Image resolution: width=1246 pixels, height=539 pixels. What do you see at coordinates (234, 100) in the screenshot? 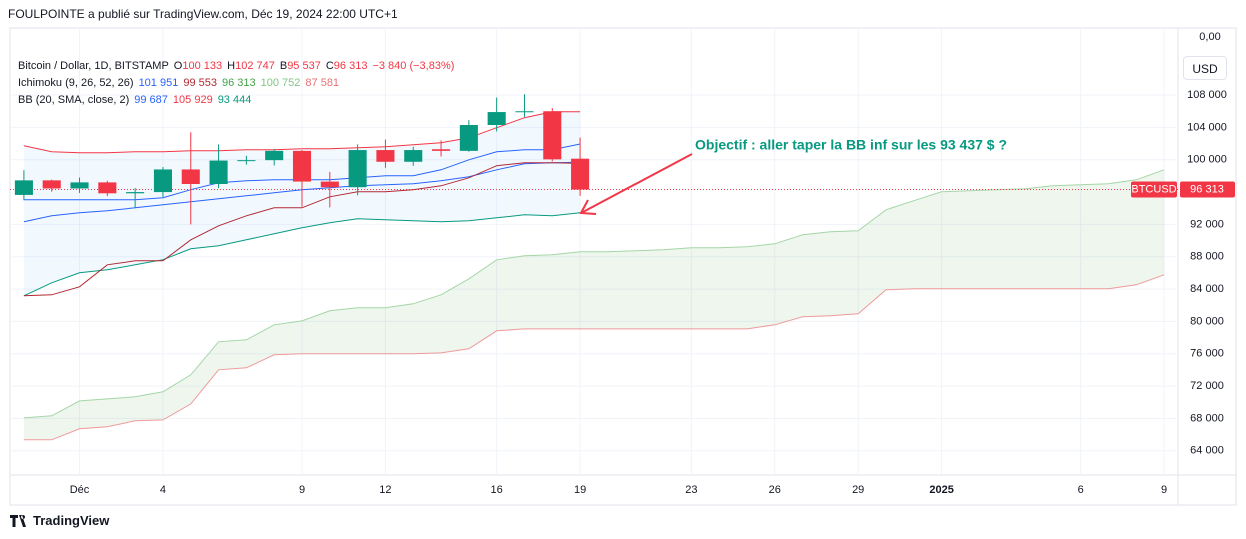
I see `legend-value: 93 444` at bounding box center [234, 100].